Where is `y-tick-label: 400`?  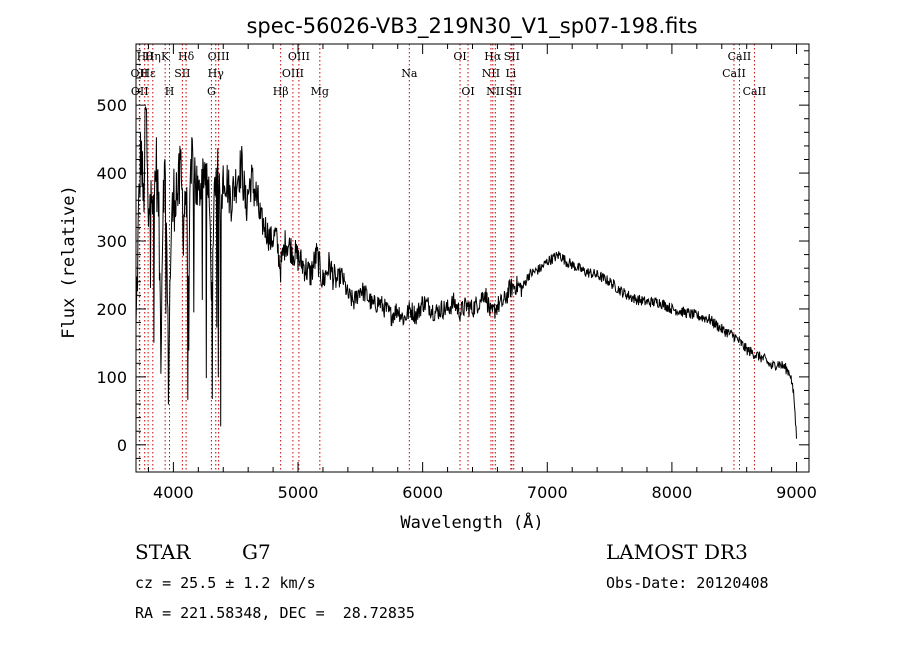
y-tick-label: 400 is located at coordinates (111, 173).